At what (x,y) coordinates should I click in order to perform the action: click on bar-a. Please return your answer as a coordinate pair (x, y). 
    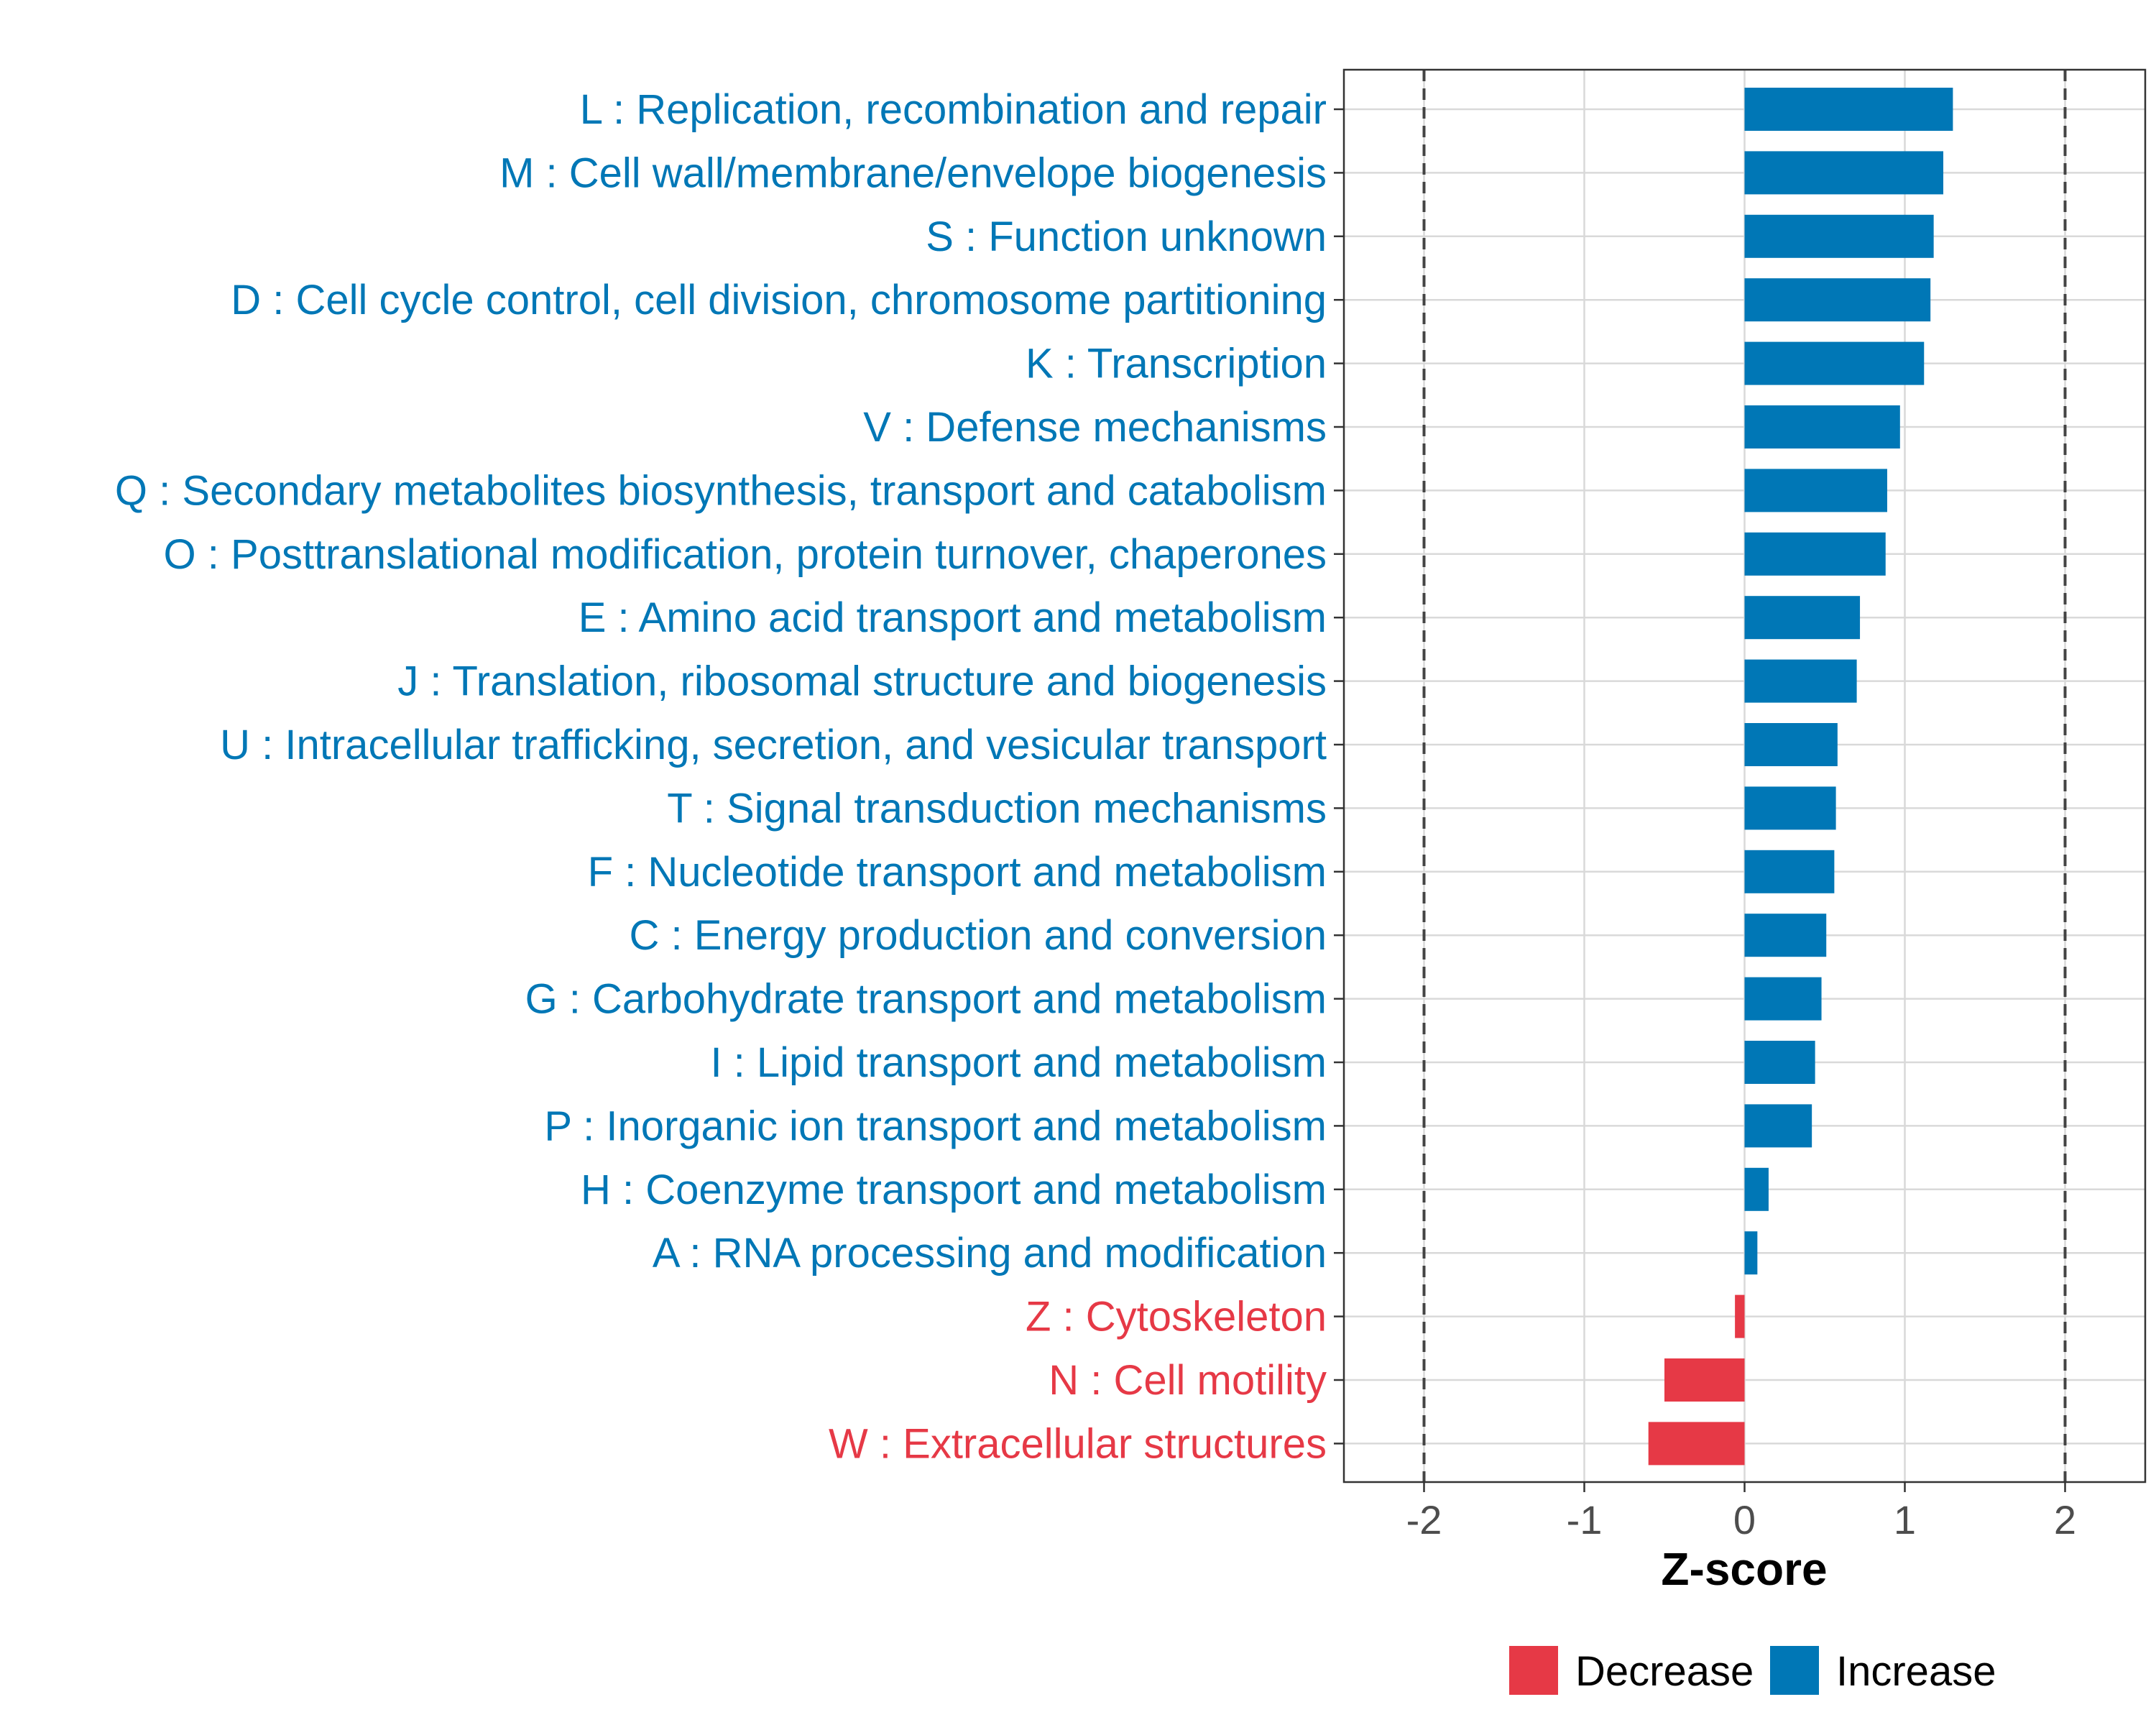
    Looking at the image, I should click on (1751, 1253).